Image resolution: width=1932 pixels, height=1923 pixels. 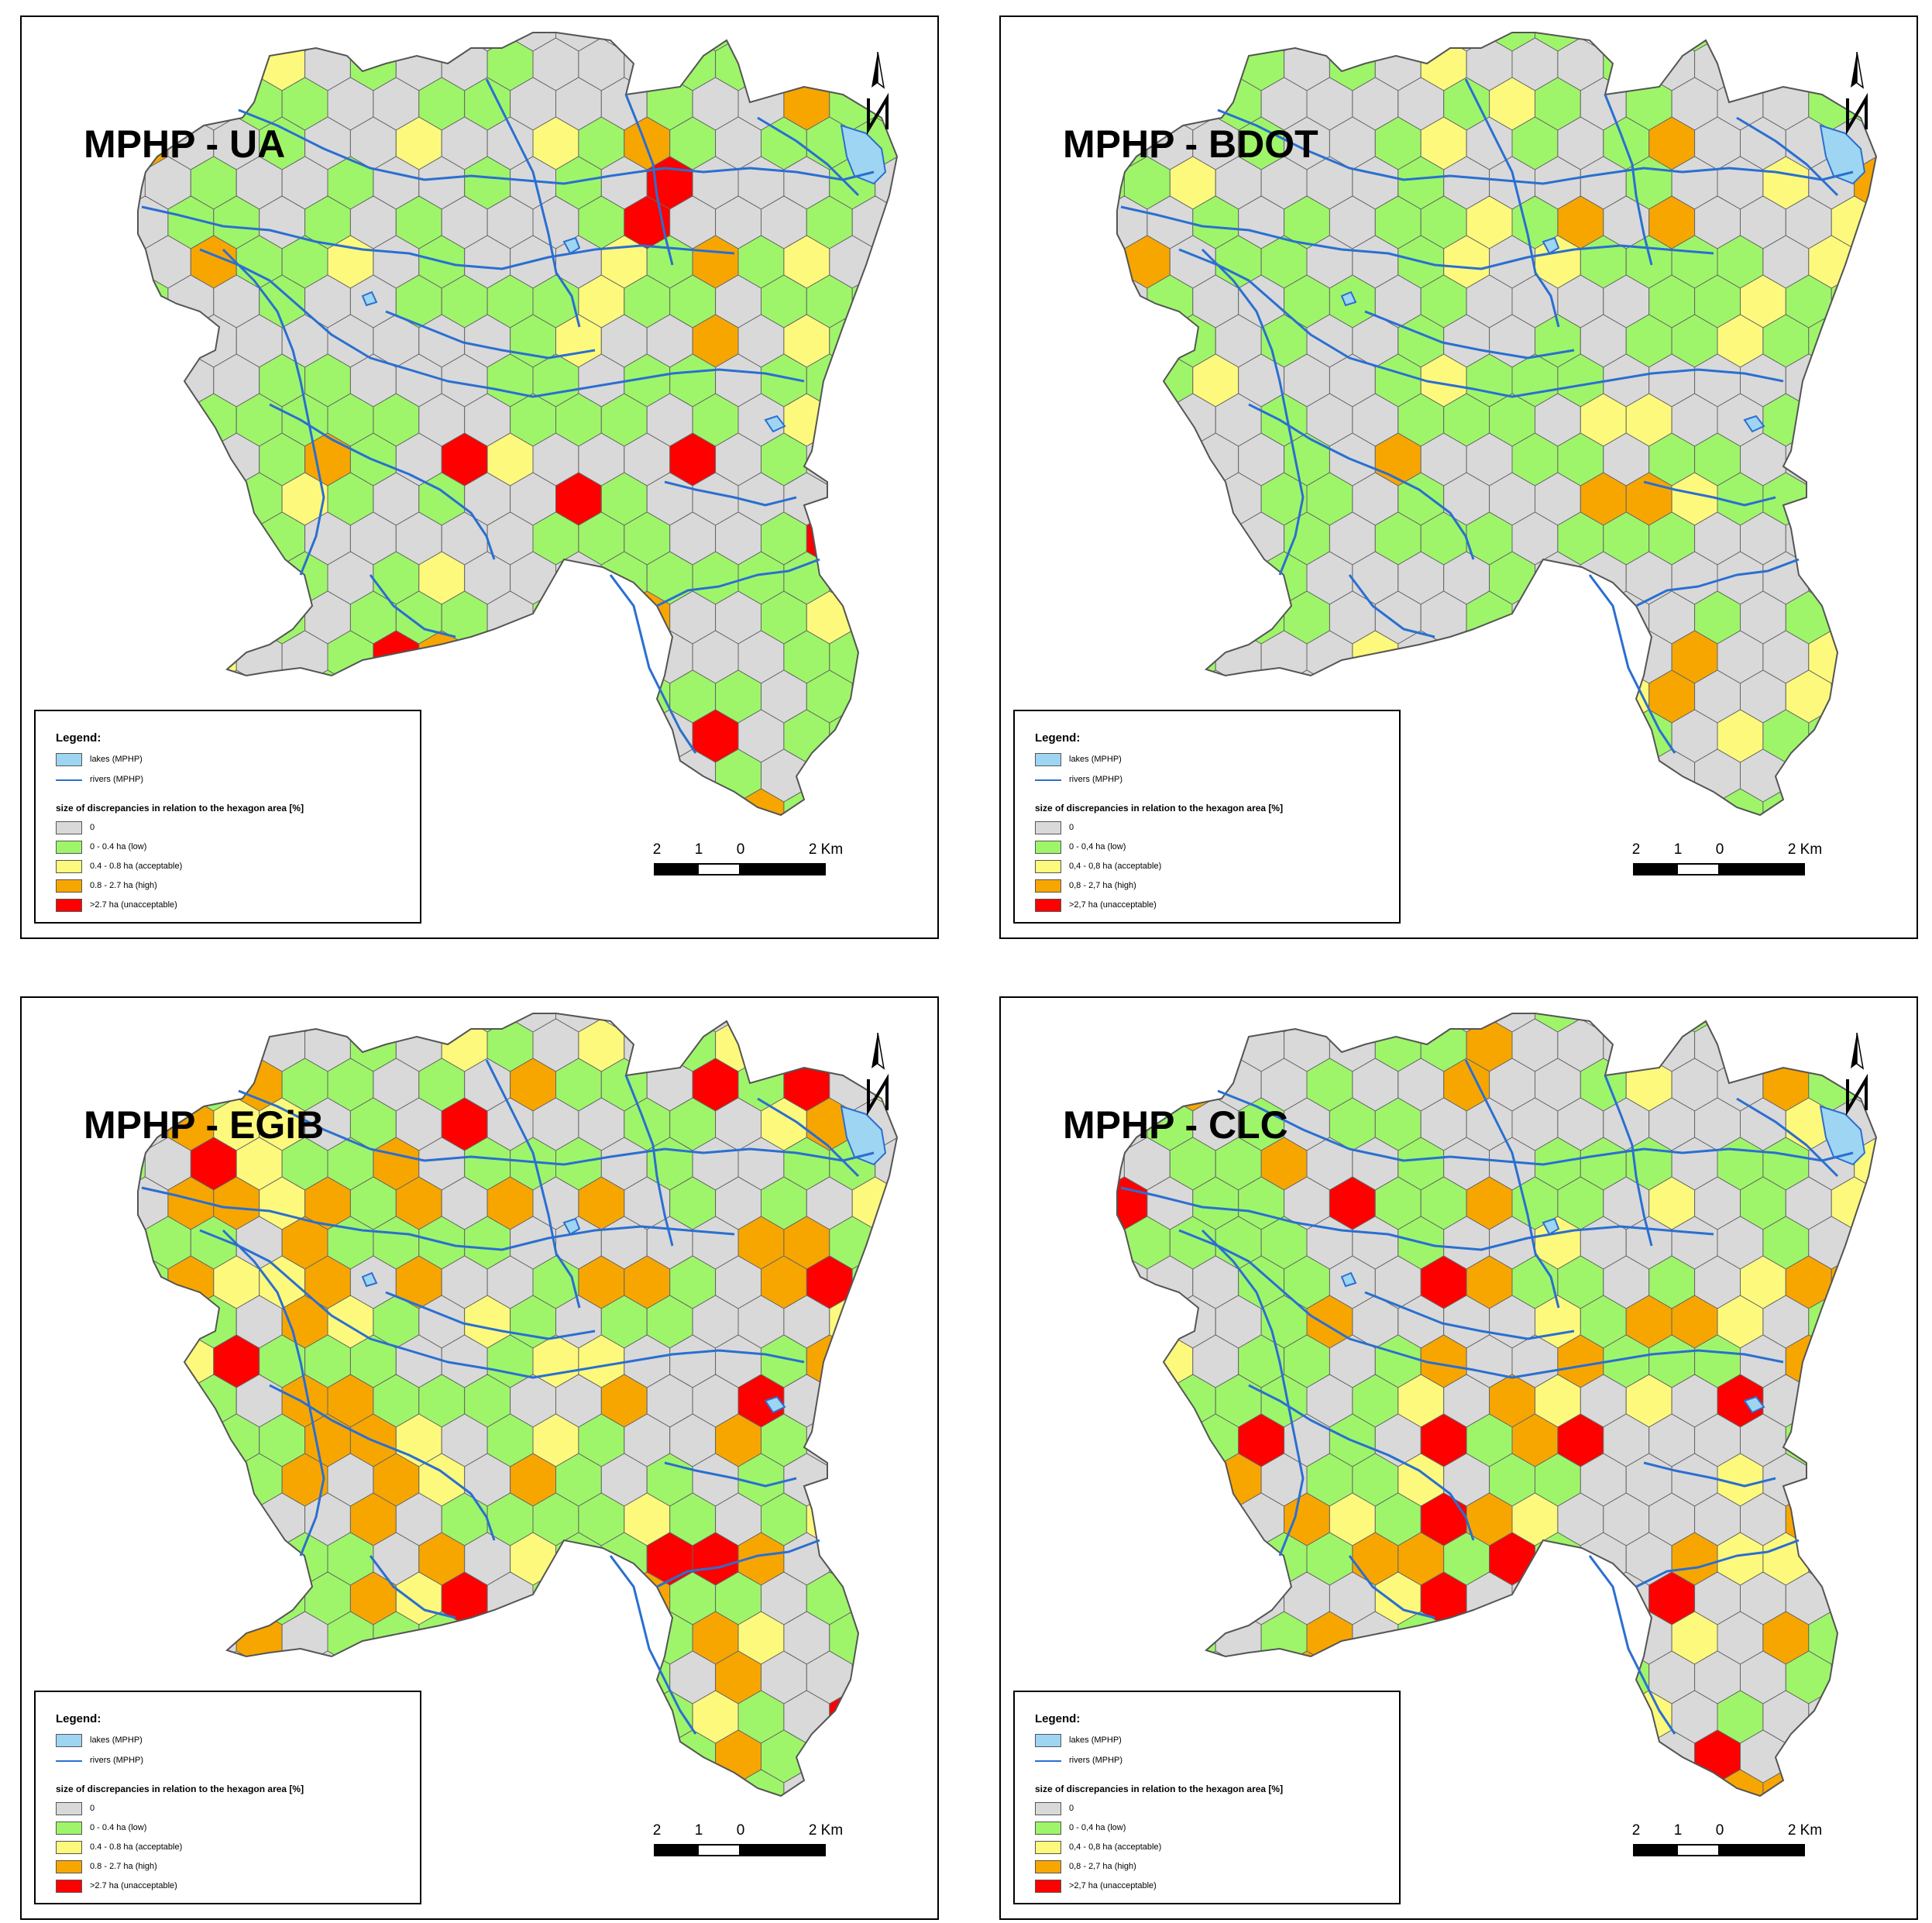 What do you see at coordinates (1096, 905) in the screenshot?
I see `legend-item-class-4: >2,7 ha (unacceptable)` at bounding box center [1096, 905].